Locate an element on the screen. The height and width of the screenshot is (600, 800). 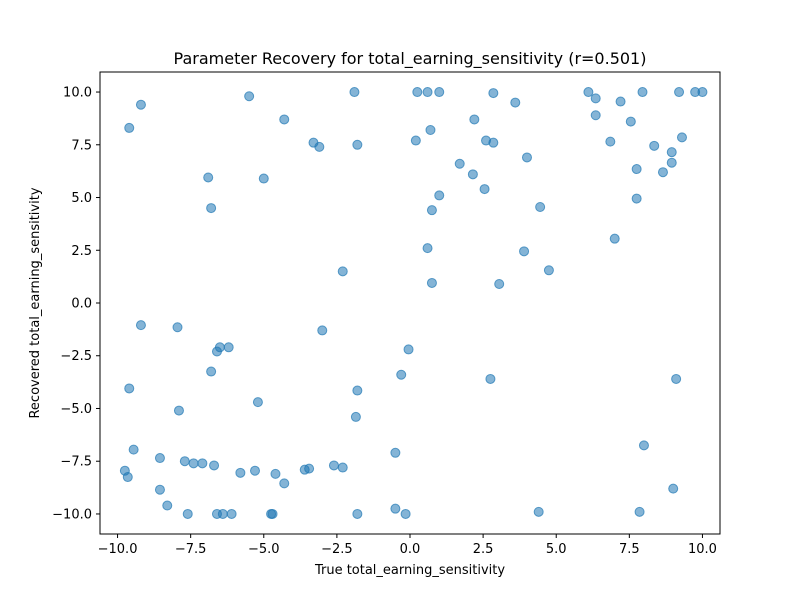
y-axis-label: Recovered total_earning_sensitivity is located at coordinates (35, 302).